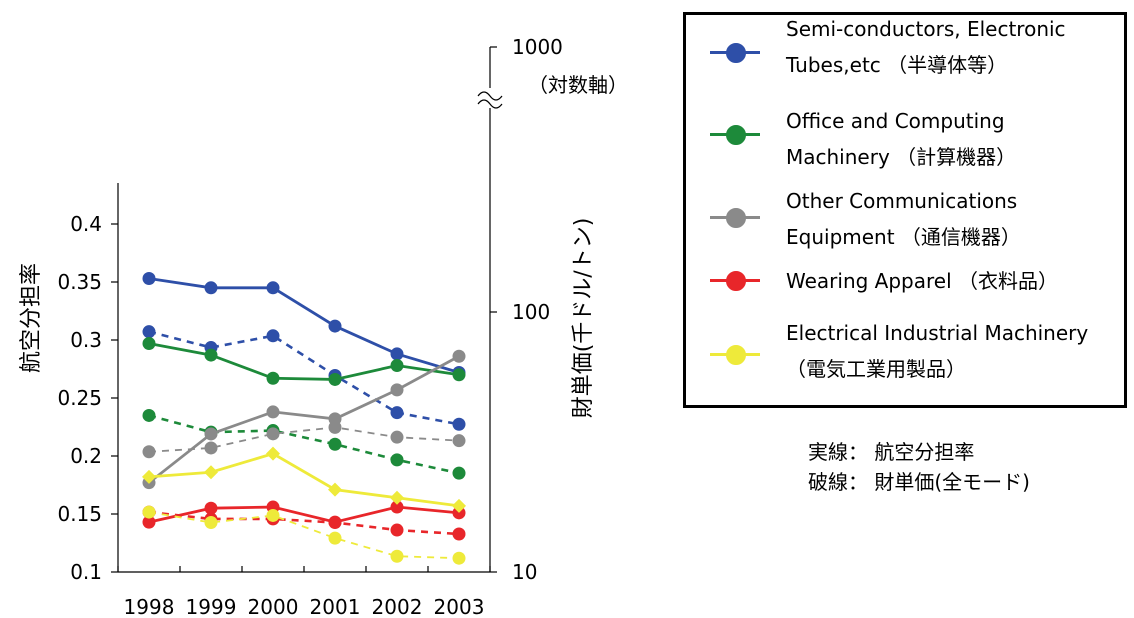  I want to click on legend-label: （電気工業用製品）, so click(876, 369).